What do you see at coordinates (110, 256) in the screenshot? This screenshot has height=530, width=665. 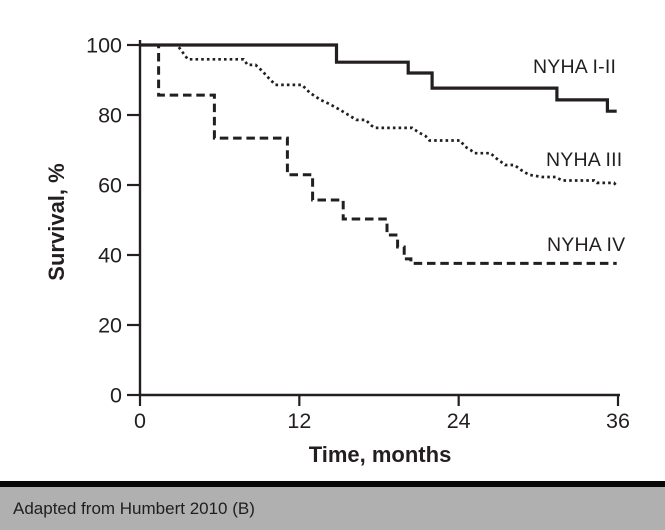 I see `y-tick-label: 40` at bounding box center [110, 256].